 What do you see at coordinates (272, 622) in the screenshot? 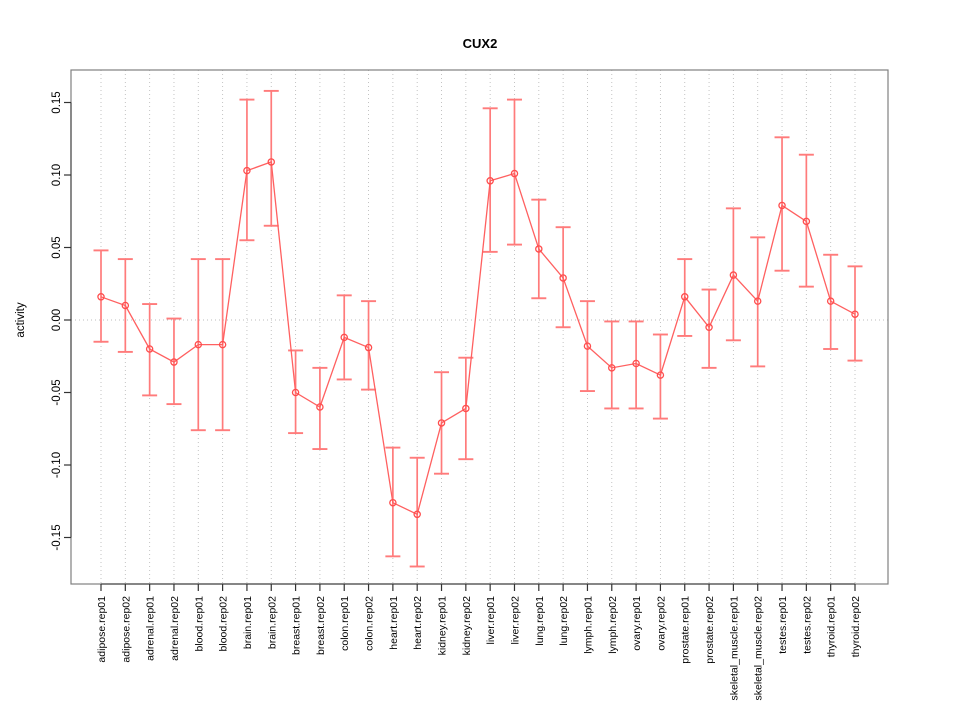
I see `x-tick-label: brain.rep02` at bounding box center [272, 622].